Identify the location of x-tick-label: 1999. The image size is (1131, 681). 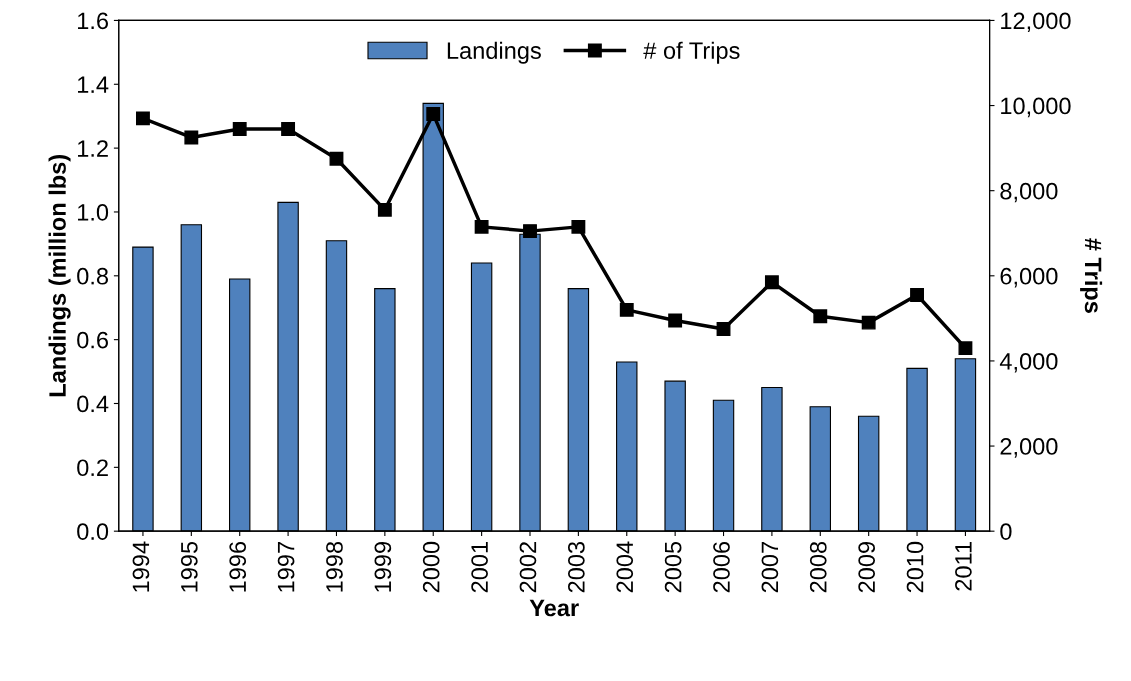
(383, 567).